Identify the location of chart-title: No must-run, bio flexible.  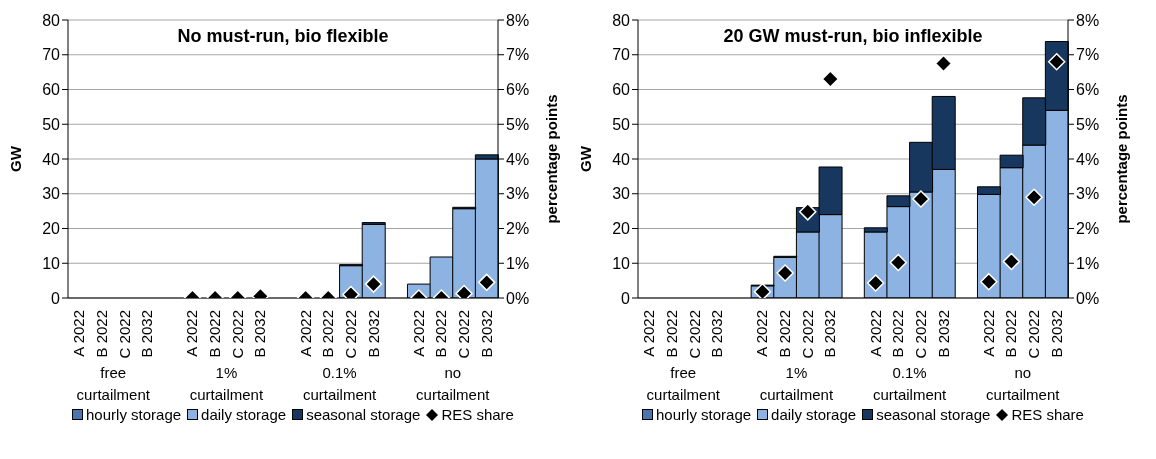
(283, 36).